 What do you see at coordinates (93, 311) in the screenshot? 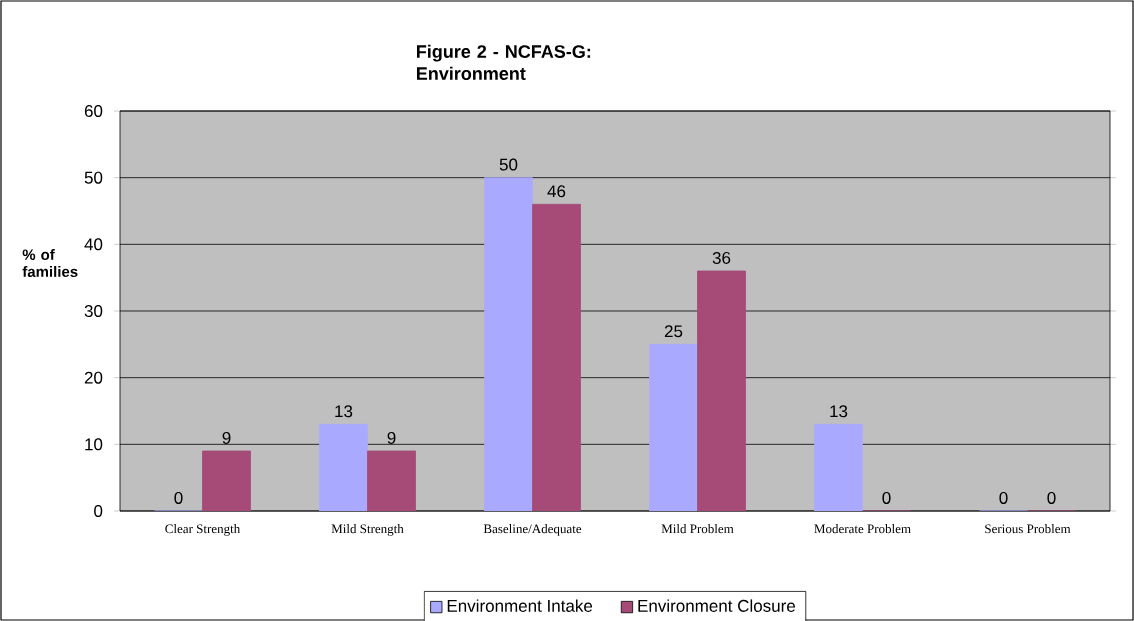
I see `y-tick-label: 30` at bounding box center [93, 311].